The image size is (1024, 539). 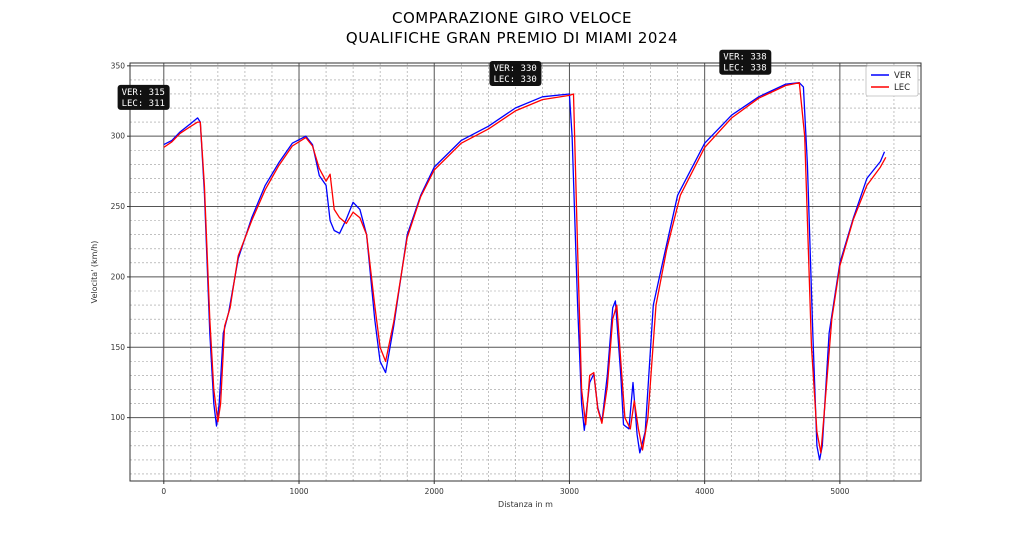 I want to click on x-tick-label: 2000, so click(x=434, y=491).